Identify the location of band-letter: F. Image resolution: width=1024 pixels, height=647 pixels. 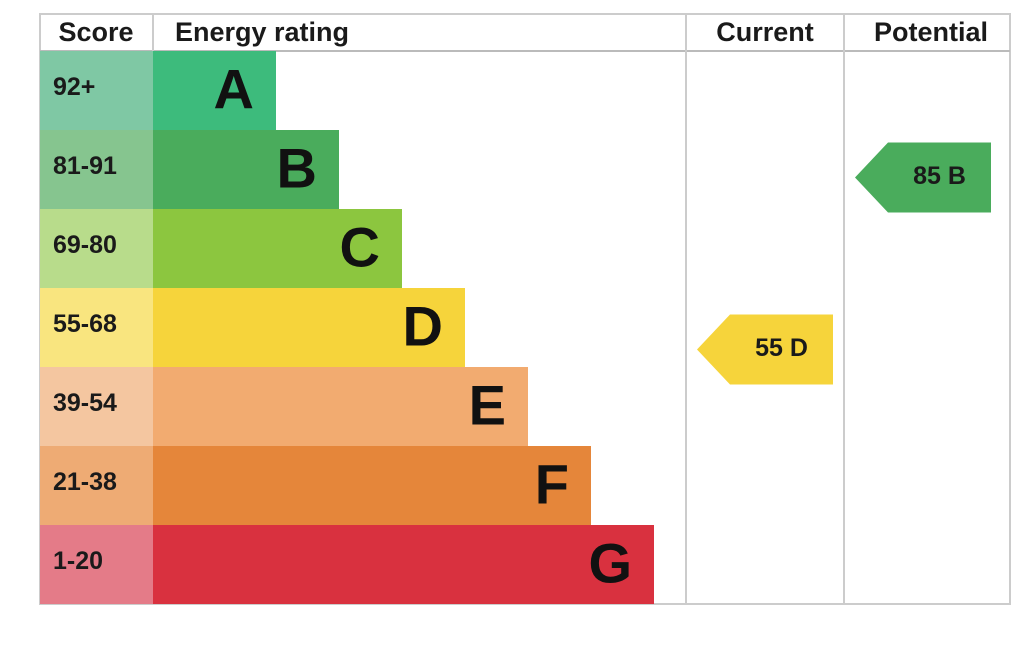
(552, 483).